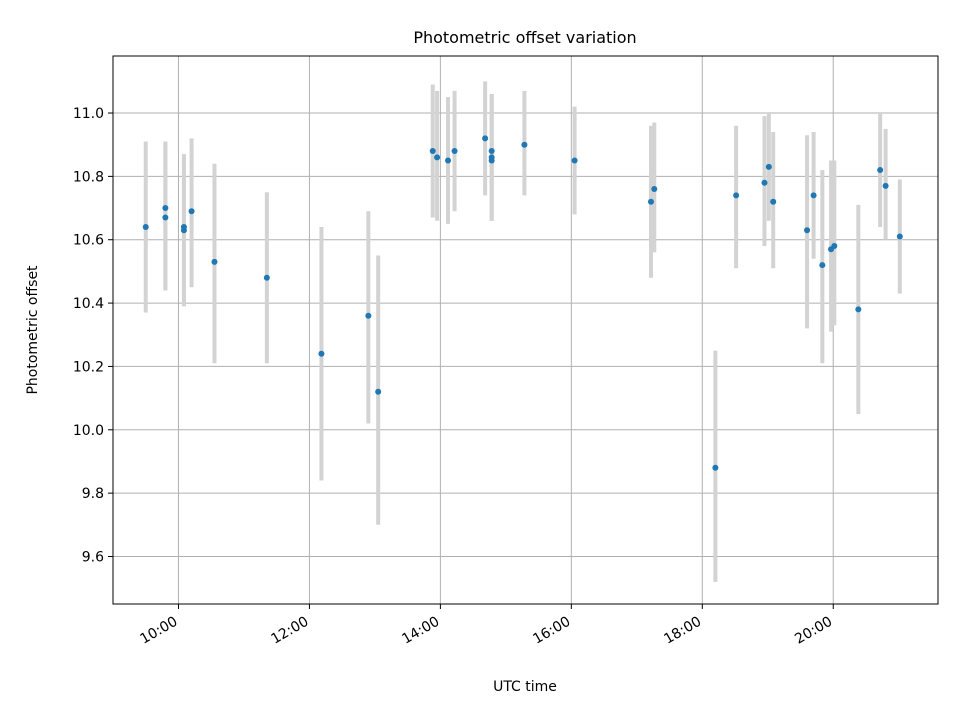 Image resolution: width=960 pixels, height=720 pixels. I want to click on y-tick-label: 10.6, so click(88, 241).